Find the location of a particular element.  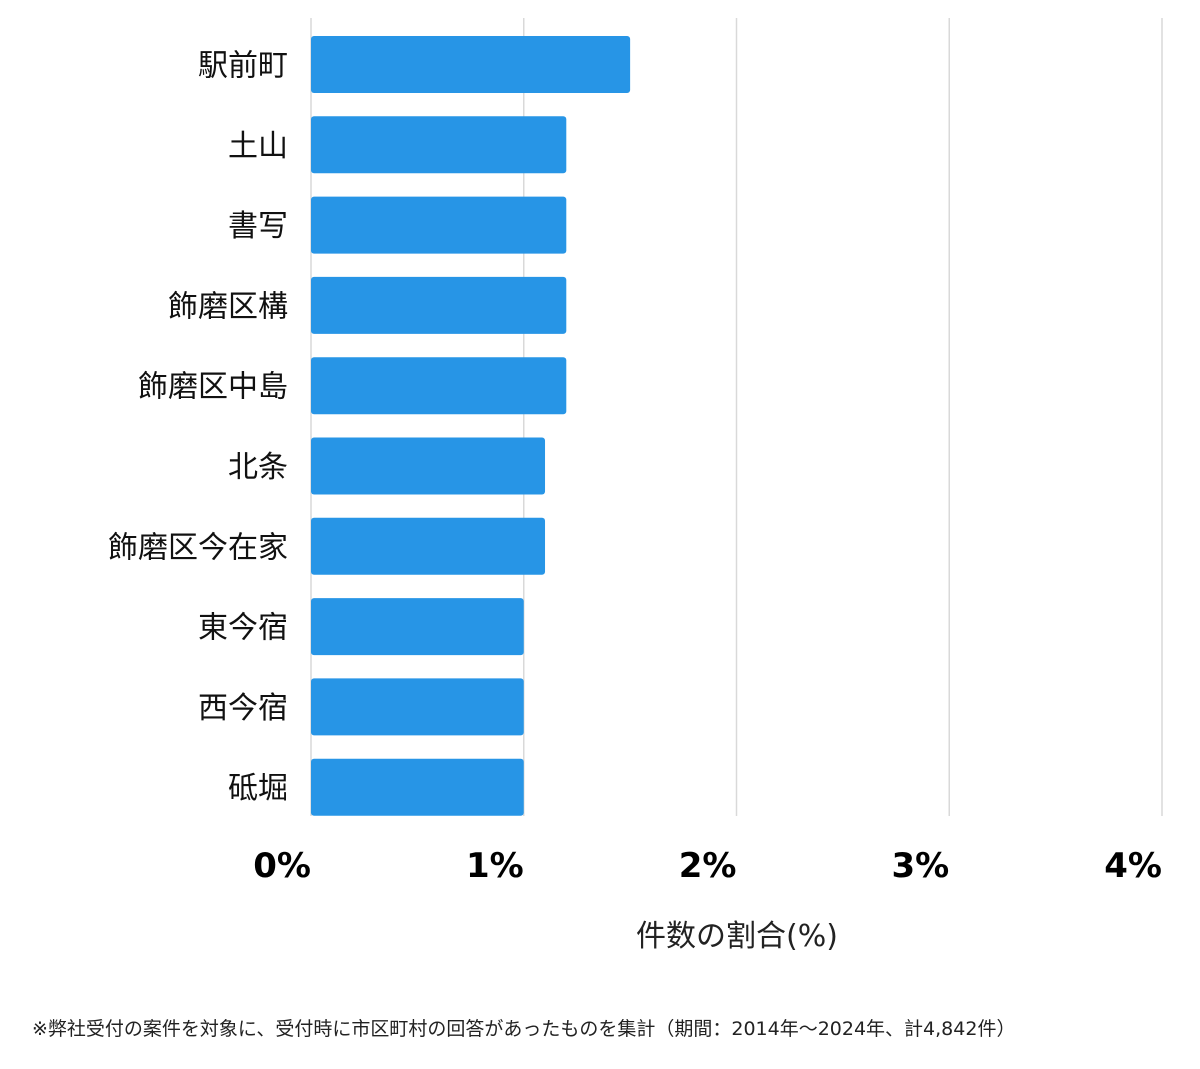

x-tick-label: 3% is located at coordinates (921, 866).